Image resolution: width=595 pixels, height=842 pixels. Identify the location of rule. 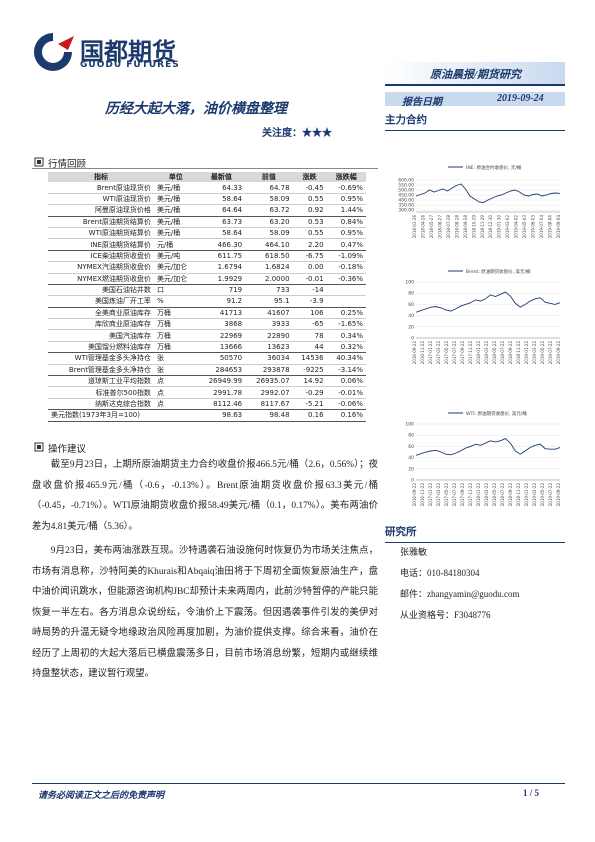
(205, 168).